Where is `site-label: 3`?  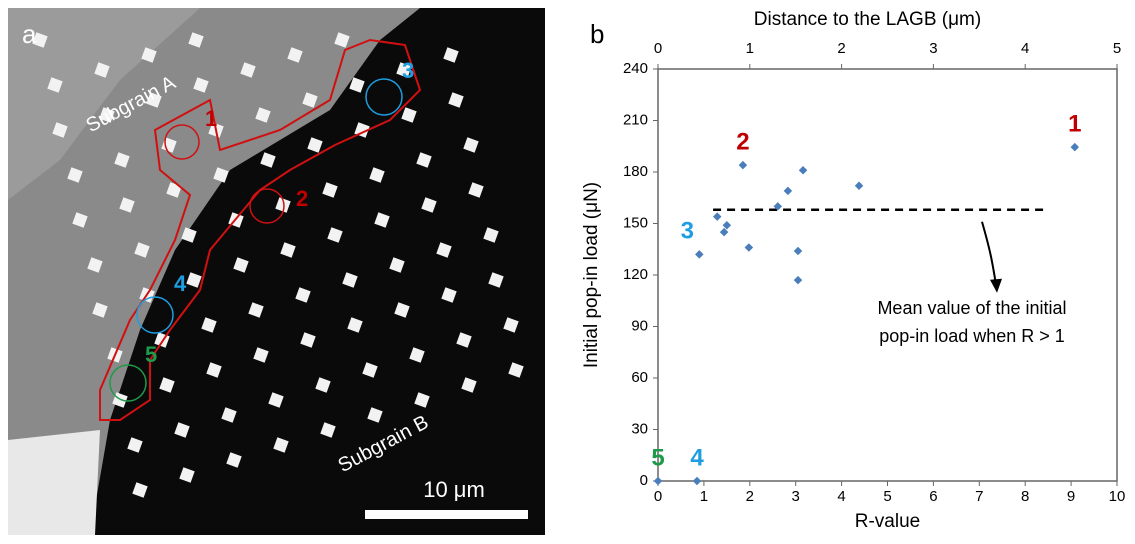 site-label: 3 is located at coordinates (408, 70).